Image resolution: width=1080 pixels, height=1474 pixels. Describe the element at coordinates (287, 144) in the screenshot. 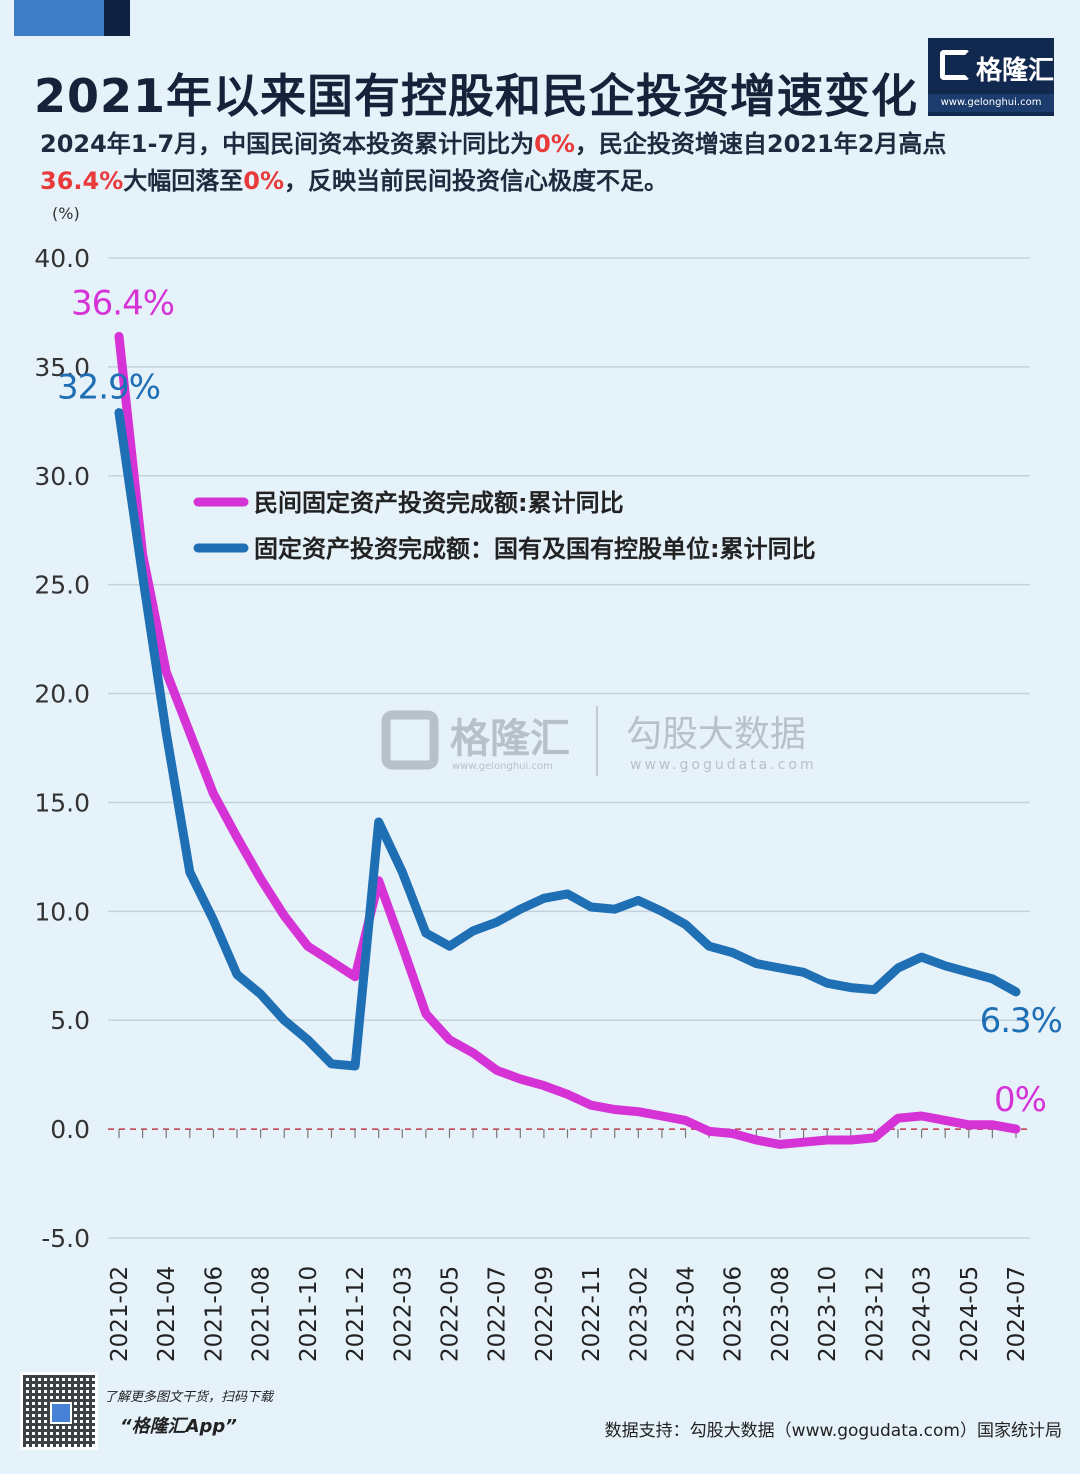

I see `subtitle-text: 2024年1-7月，中国民间资本投资累计同比为` at that location.